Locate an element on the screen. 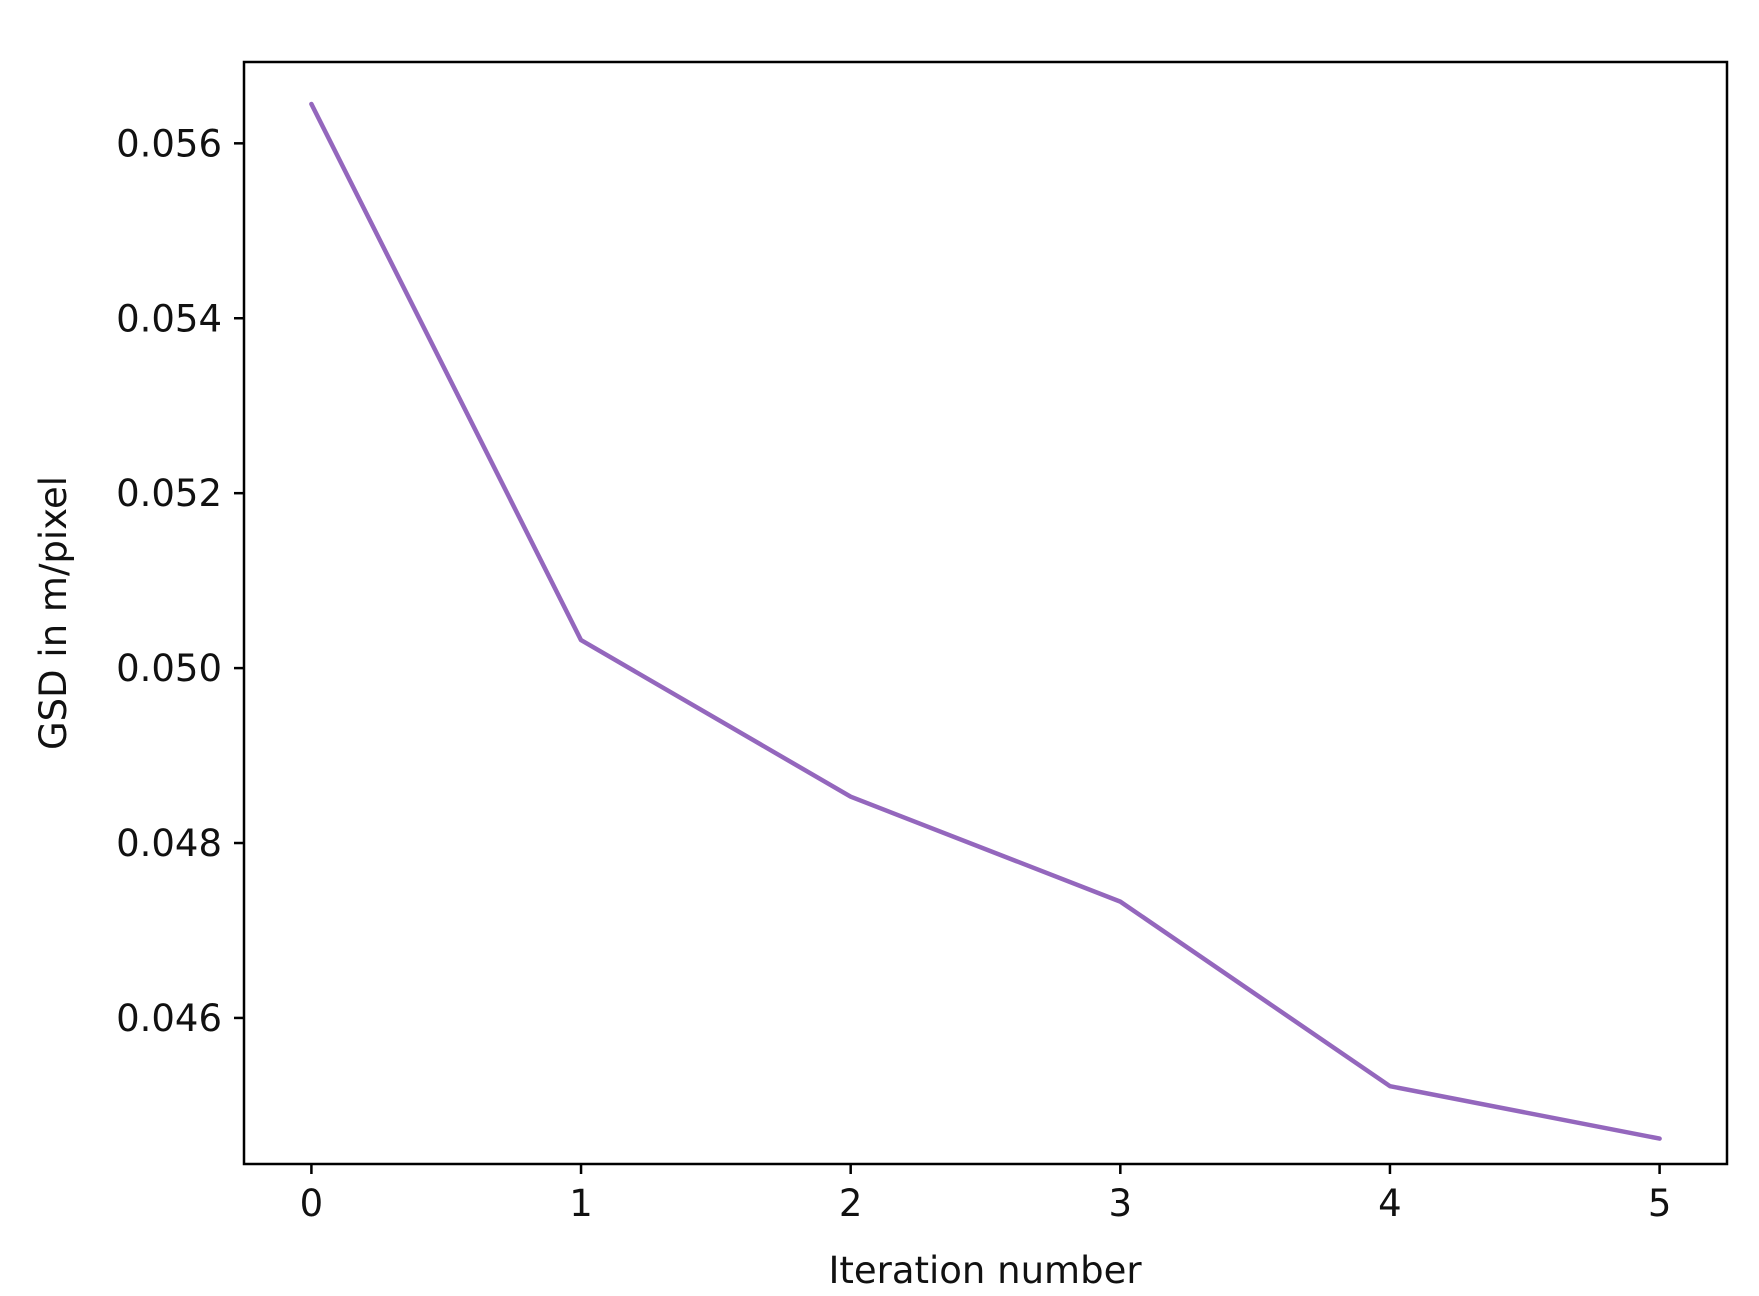 The height and width of the screenshot is (1296, 1759). y-axis-label: GSD in m/pixel is located at coordinates (53, 613).